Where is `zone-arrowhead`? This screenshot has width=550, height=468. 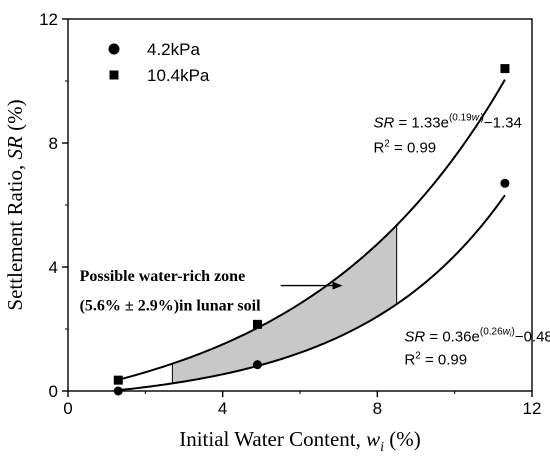 zone-arrowhead is located at coordinates (337, 285).